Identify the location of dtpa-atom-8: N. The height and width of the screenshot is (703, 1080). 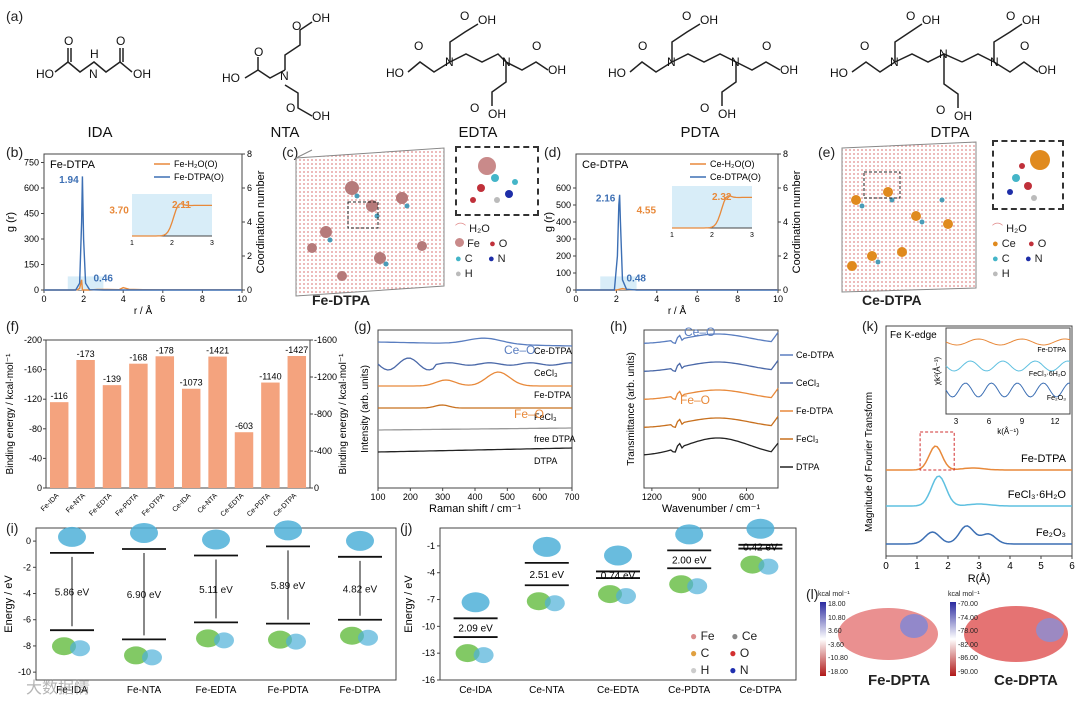
(994, 62).